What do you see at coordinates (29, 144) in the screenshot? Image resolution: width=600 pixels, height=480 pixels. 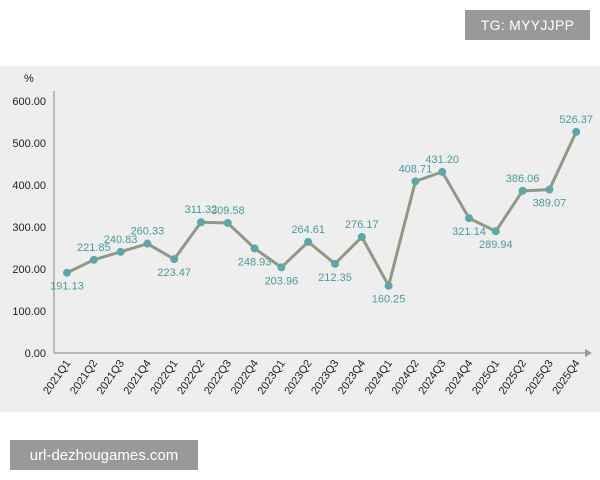 I see `y-tick-label: 500.00` at bounding box center [29, 144].